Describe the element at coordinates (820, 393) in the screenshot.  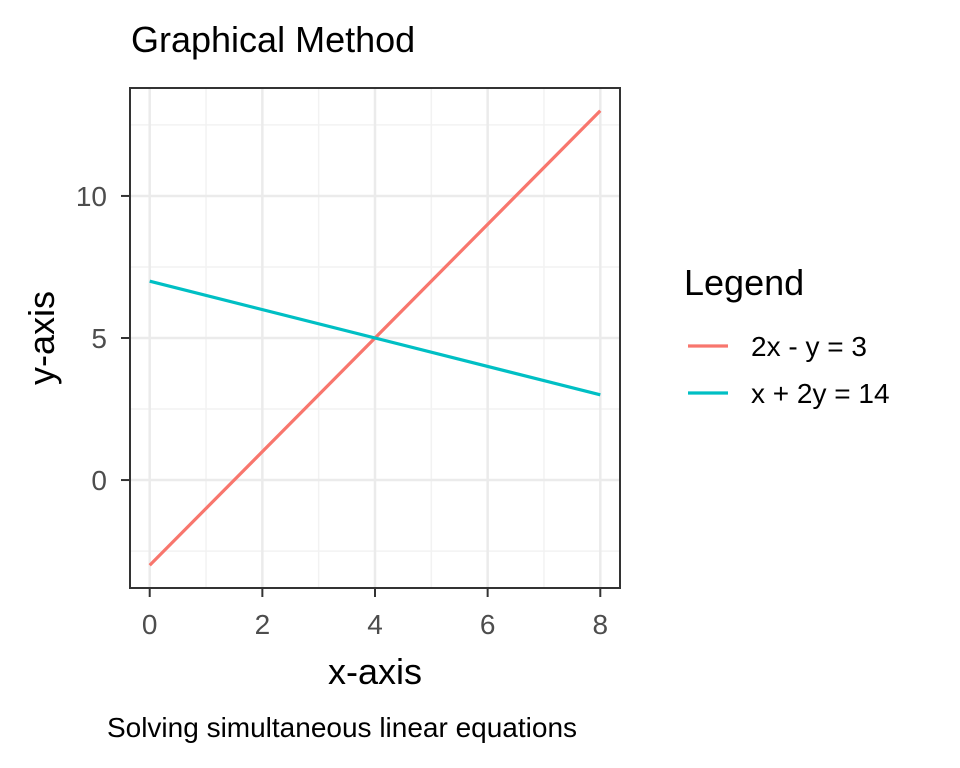
I see `legend-label-2: x + 2y = 14` at that location.